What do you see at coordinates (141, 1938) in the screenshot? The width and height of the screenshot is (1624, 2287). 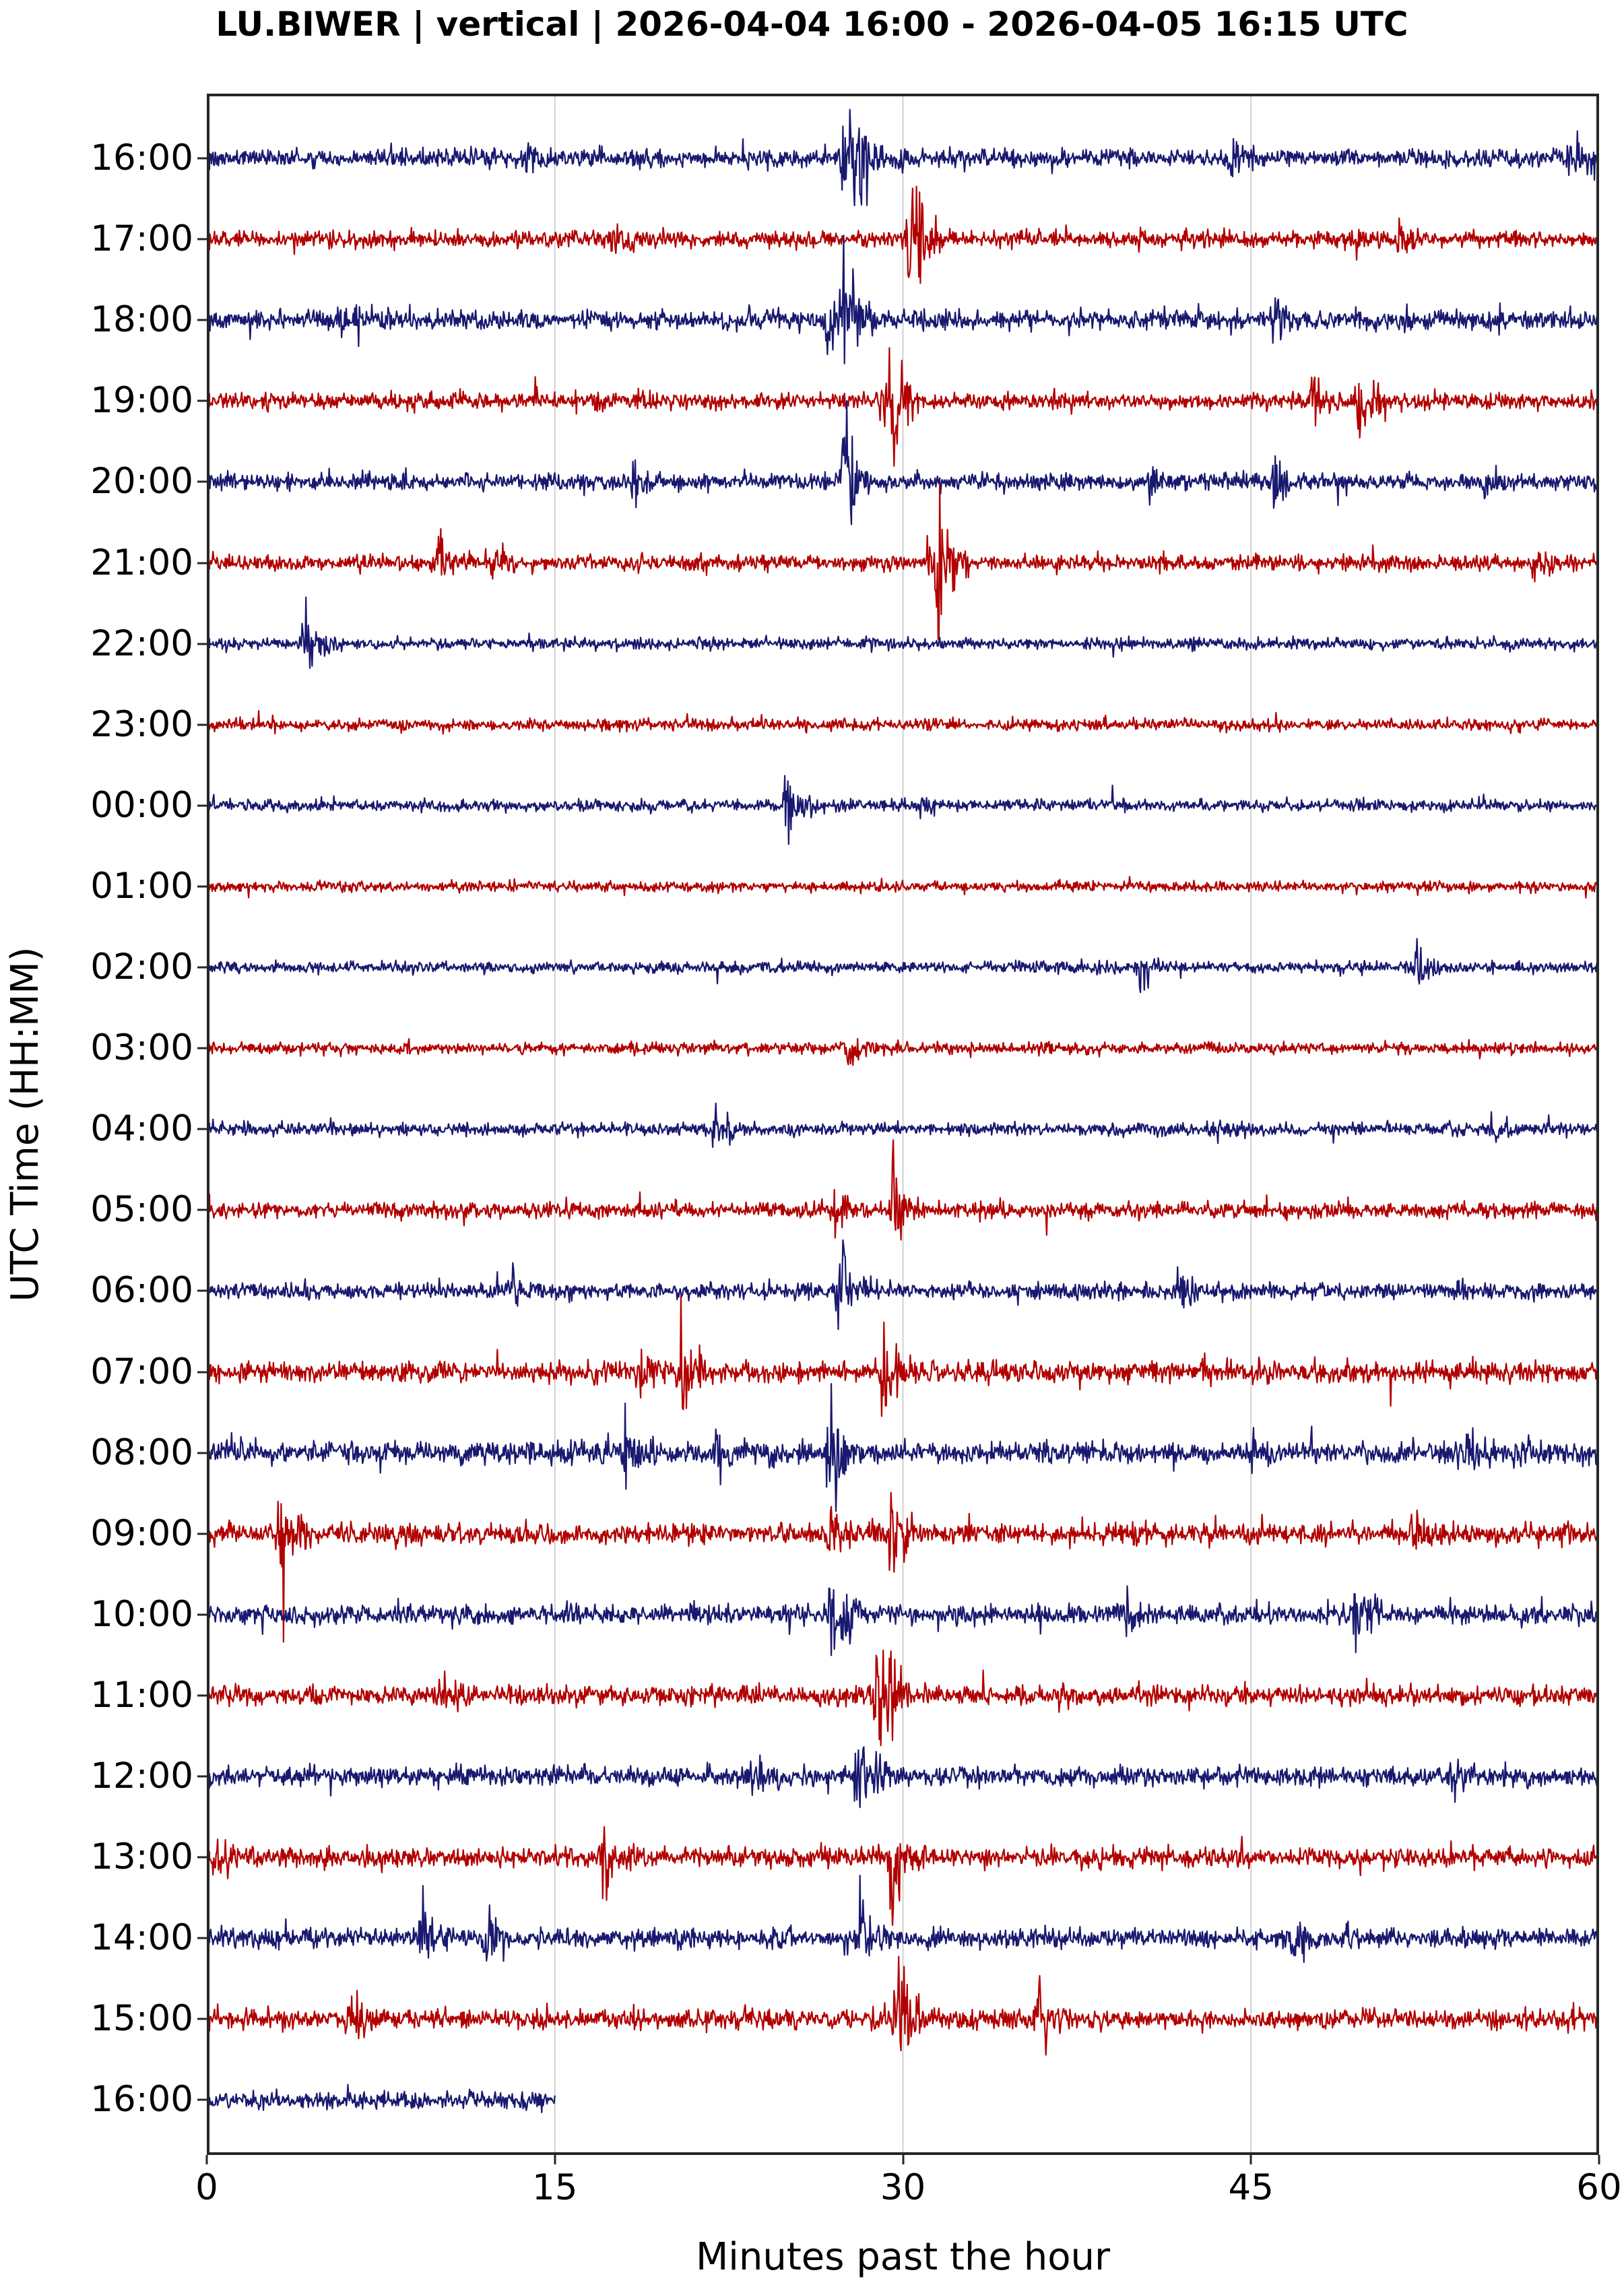 I see `y-tick-label: 14:00` at bounding box center [141, 1938].